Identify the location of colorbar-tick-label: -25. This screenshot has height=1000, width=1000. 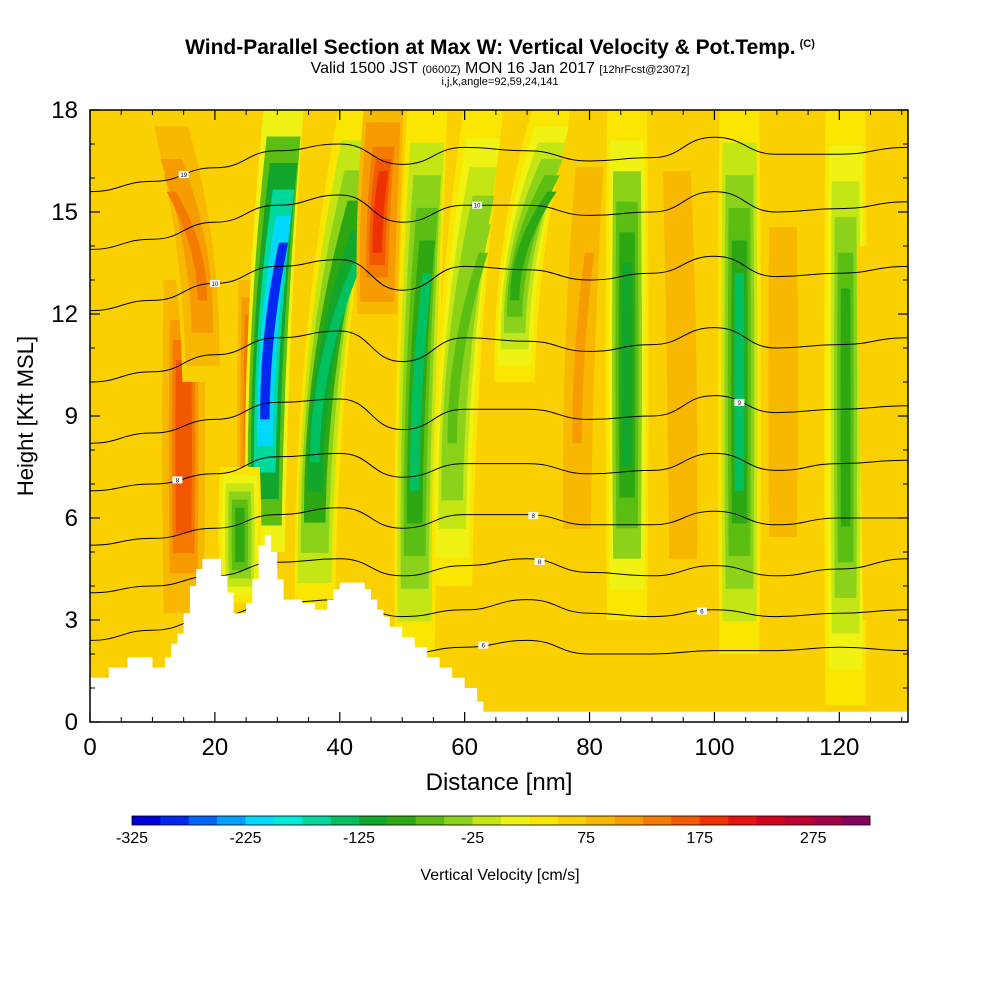
(472, 838).